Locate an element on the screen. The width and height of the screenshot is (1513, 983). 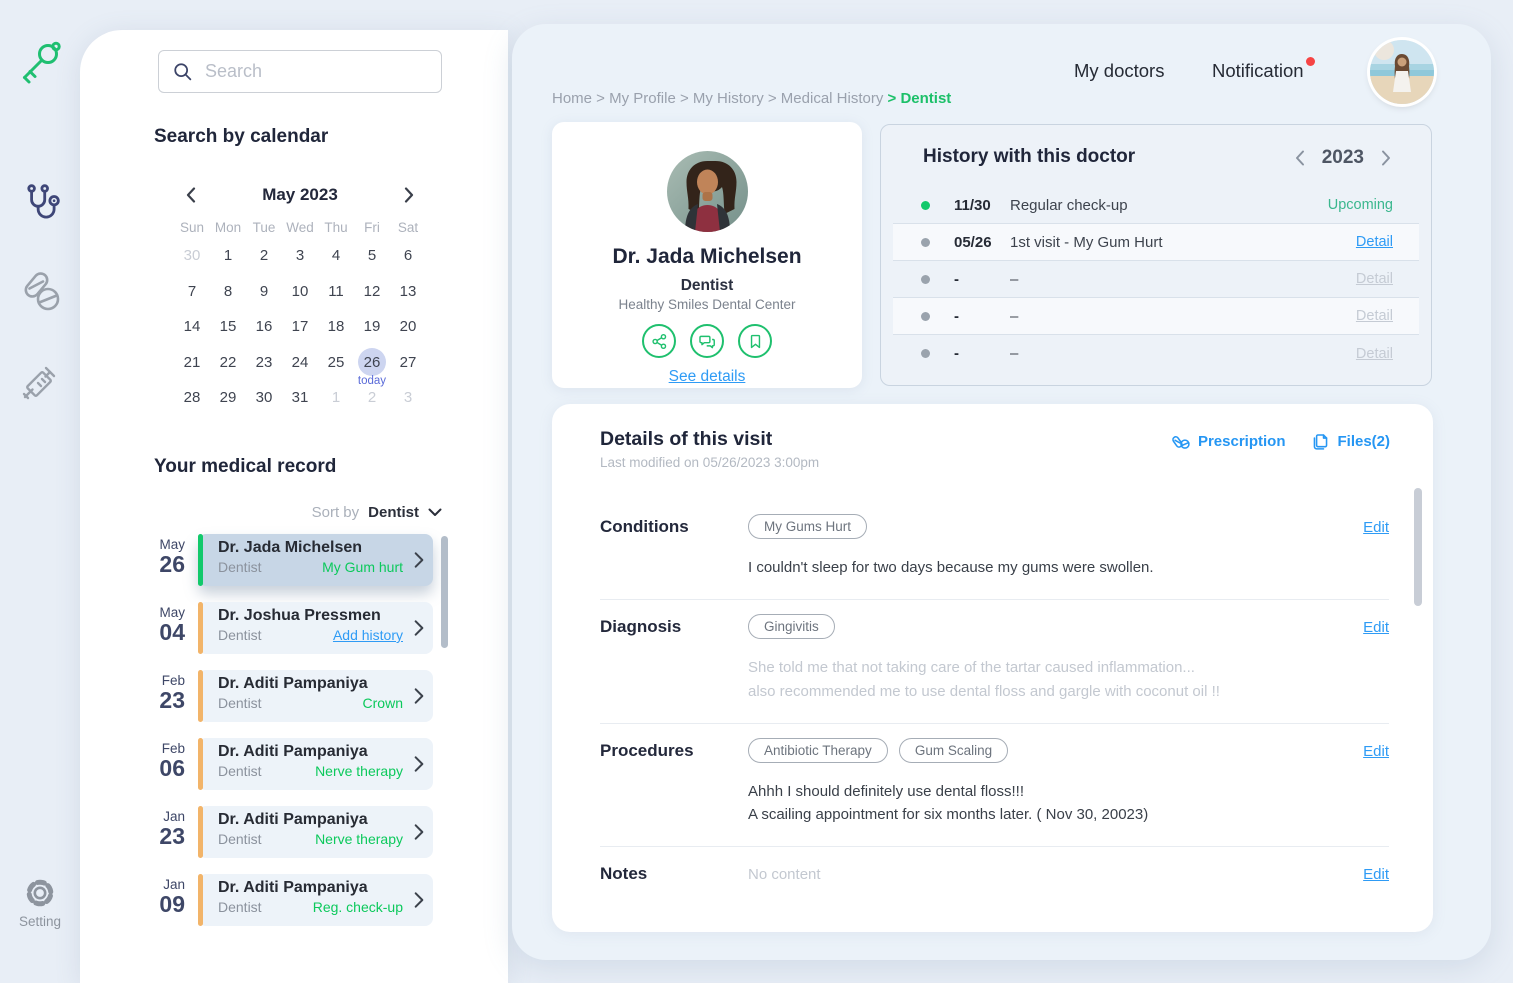
year-prev-button is located at coordinates (1300, 158).